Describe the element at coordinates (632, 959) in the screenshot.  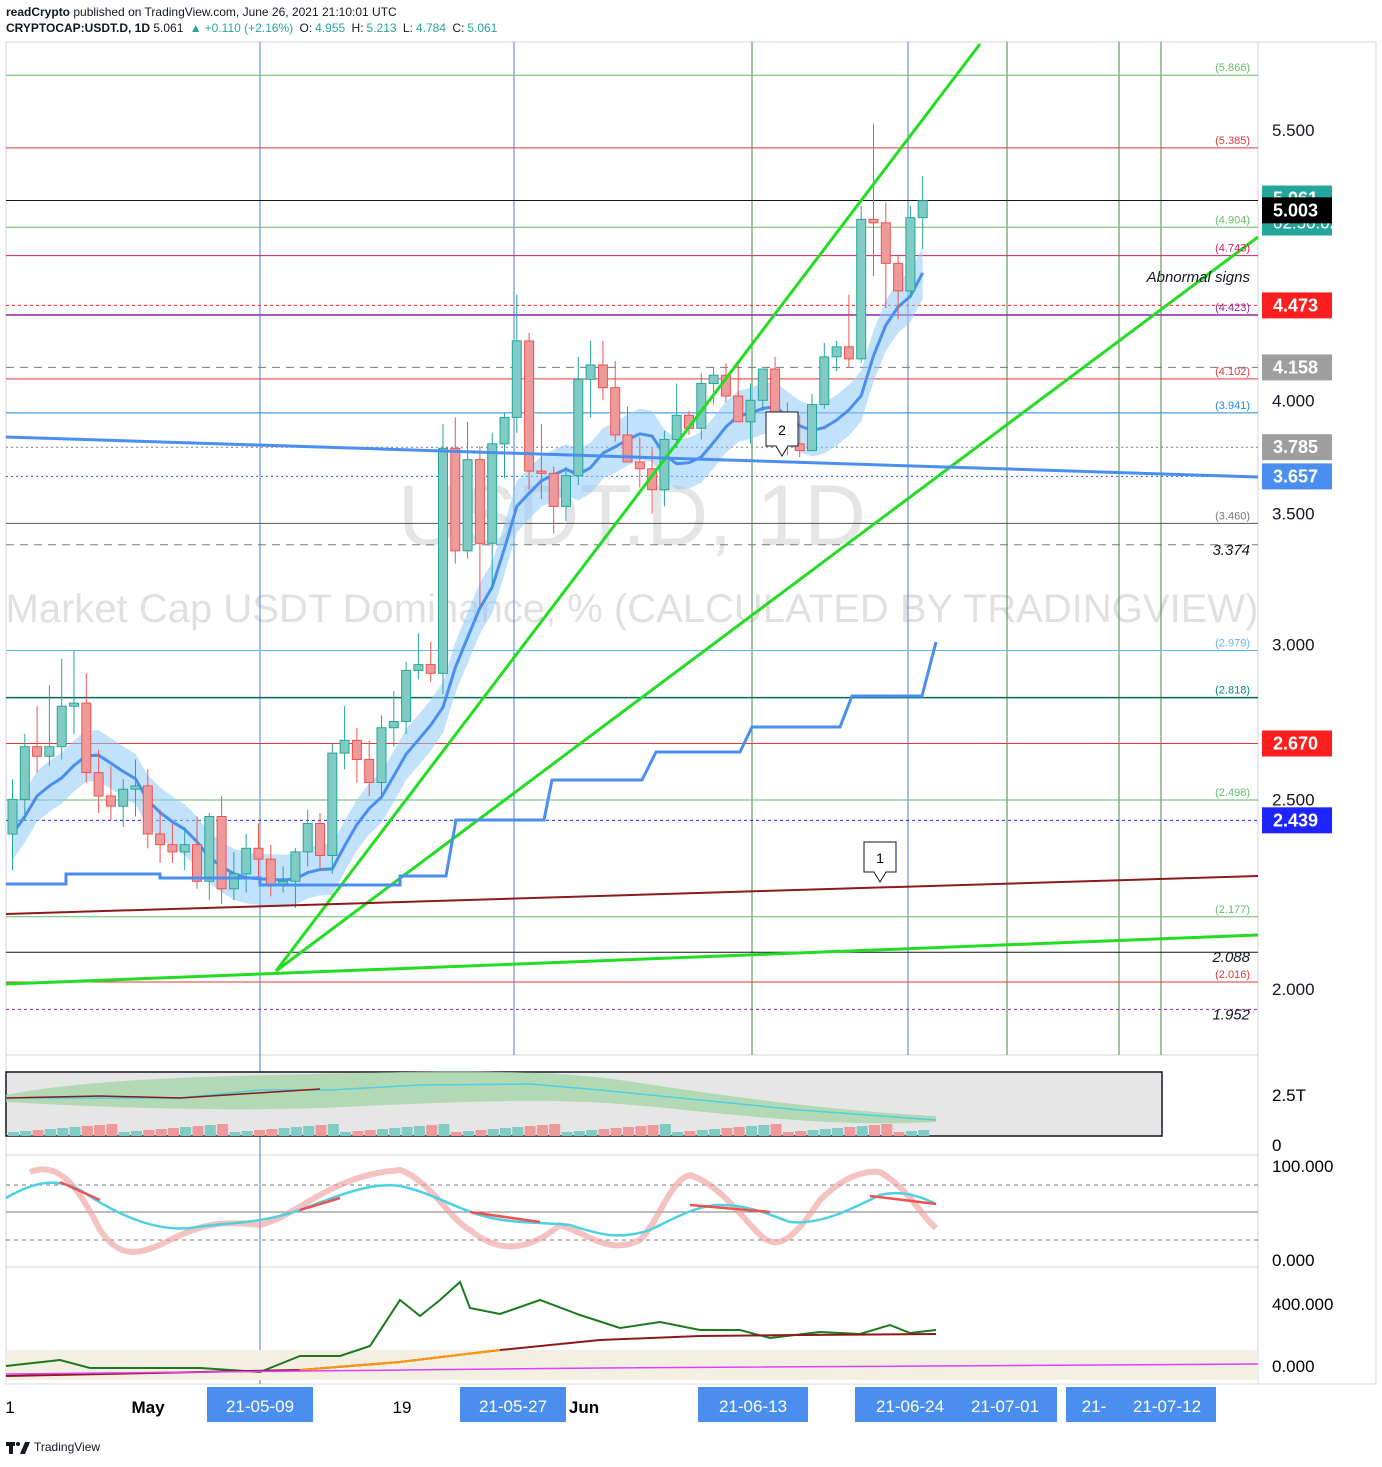
I see `trendline-base` at that location.